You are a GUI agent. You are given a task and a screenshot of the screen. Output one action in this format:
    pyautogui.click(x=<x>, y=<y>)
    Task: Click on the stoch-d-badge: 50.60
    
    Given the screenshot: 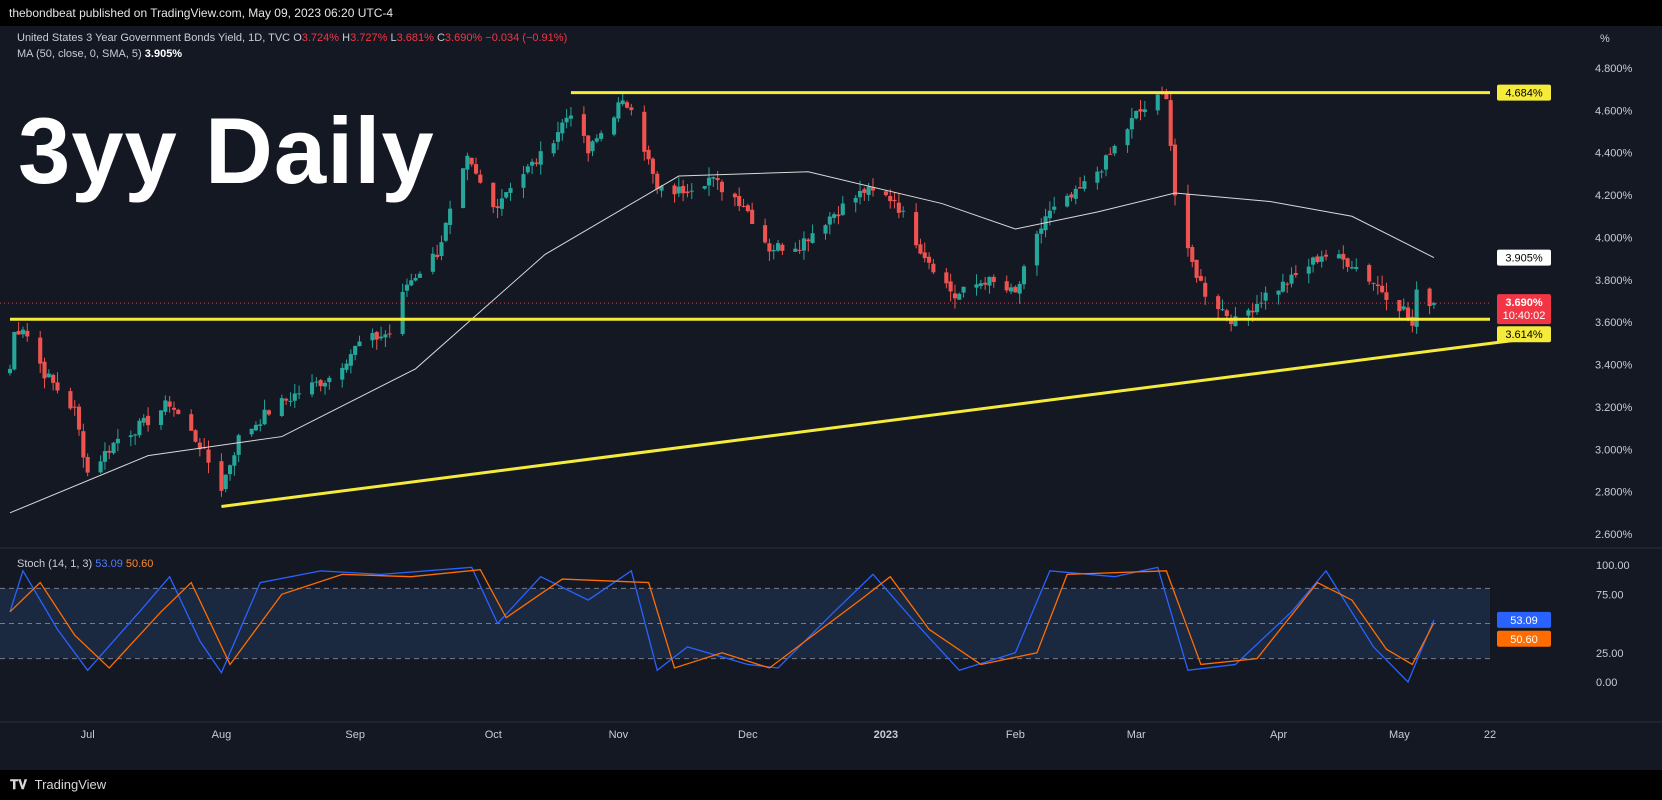 What is the action you would take?
    pyautogui.click(x=1524, y=640)
    